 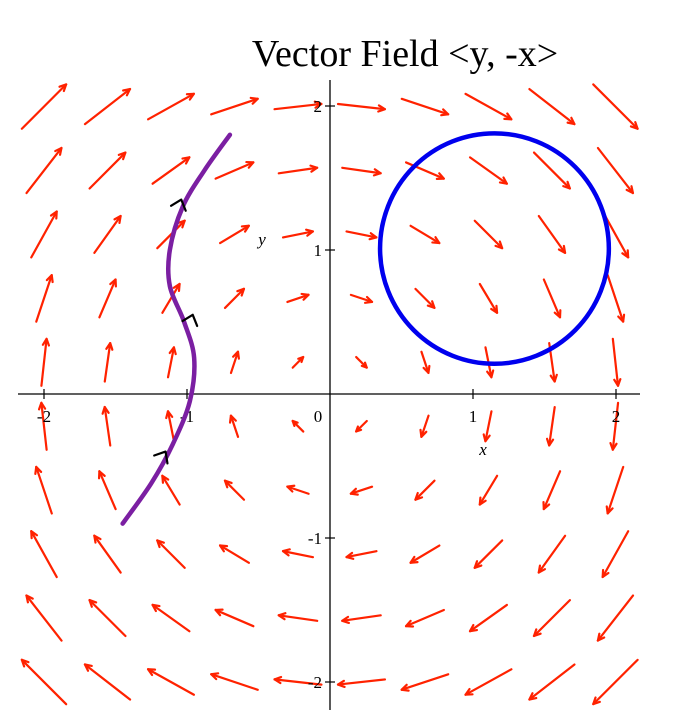 I want to click on y-tick-label: -1, so click(x=315, y=538).